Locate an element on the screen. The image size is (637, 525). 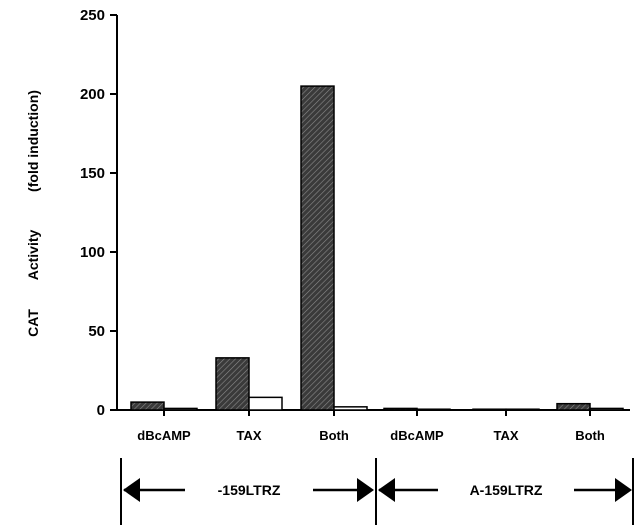
group-2-label: A-159LTRZ is located at coordinates (506, 490).